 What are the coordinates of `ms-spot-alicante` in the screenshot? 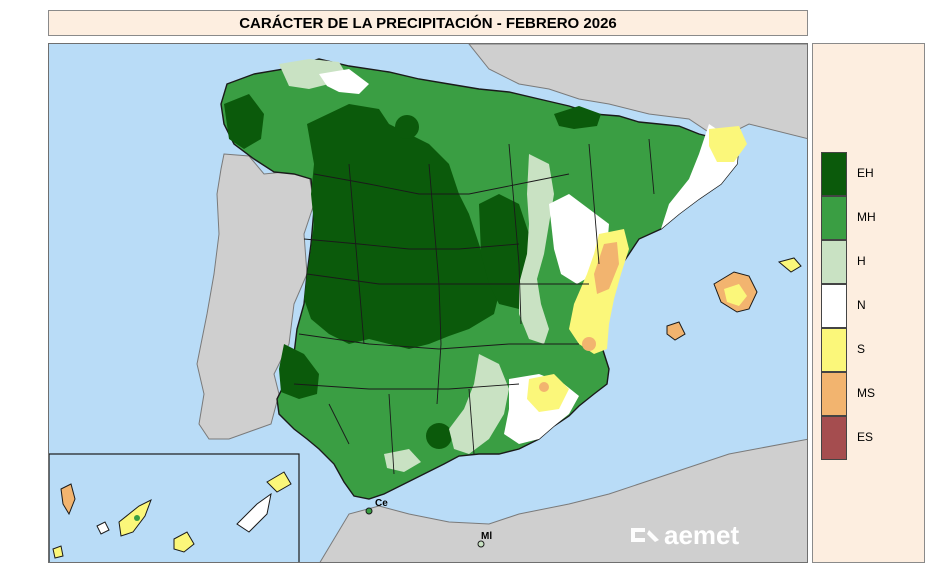 It's located at (589, 344).